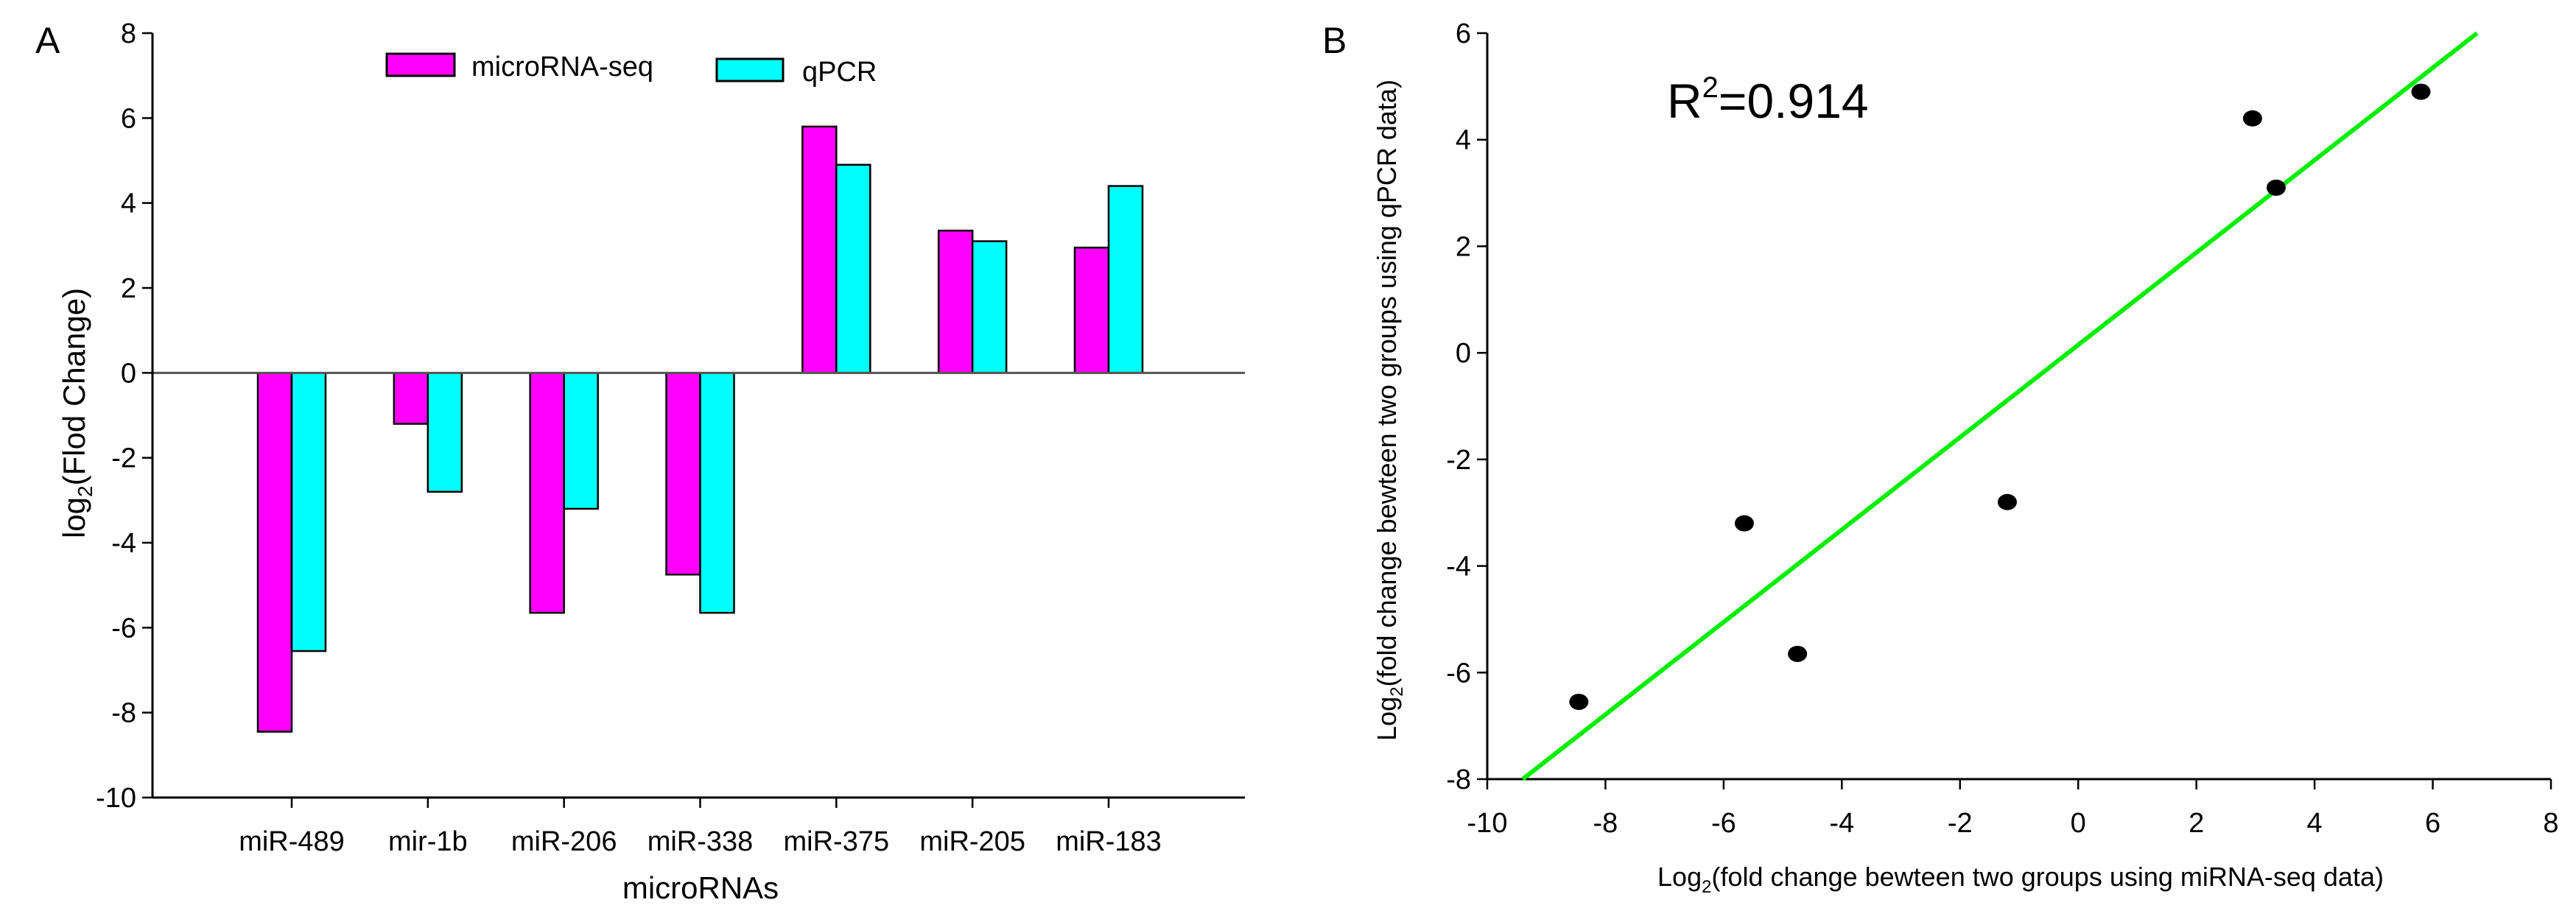 This screenshot has height=908, width=2576. What do you see at coordinates (1960, 823) in the screenshot?
I see `x-tick-label: -2` at bounding box center [1960, 823].